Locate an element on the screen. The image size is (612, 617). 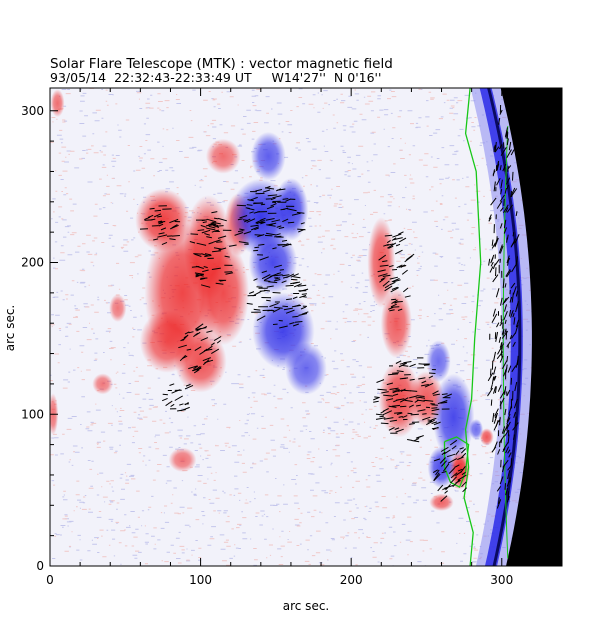
y-axis-label: arc sec. is located at coordinates (10, 328).